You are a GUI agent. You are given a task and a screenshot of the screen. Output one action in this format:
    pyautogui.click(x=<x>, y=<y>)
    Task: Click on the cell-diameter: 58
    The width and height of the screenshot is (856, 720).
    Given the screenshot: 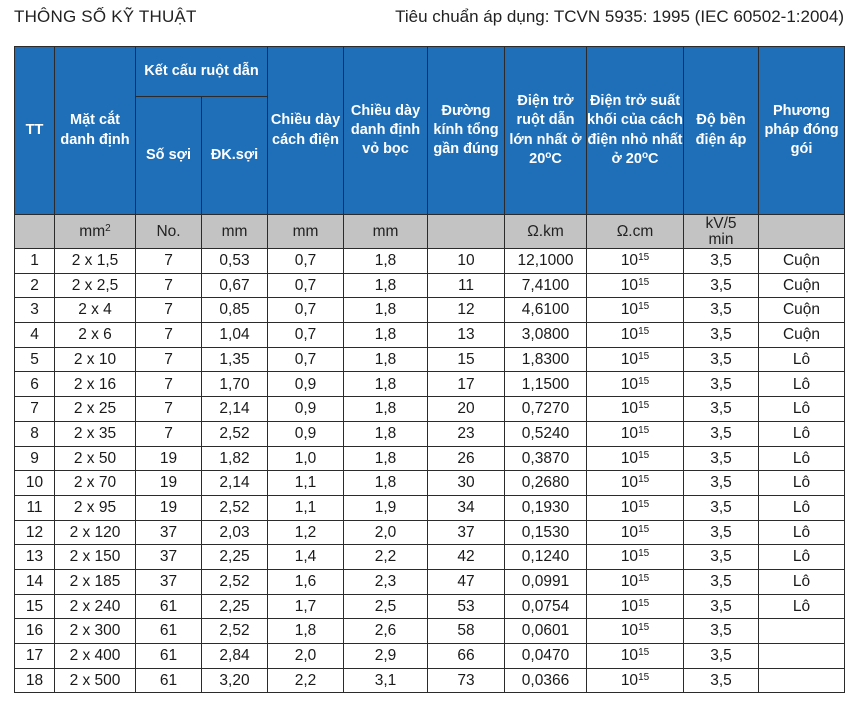 What is the action you would take?
    pyautogui.click(x=466, y=631)
    